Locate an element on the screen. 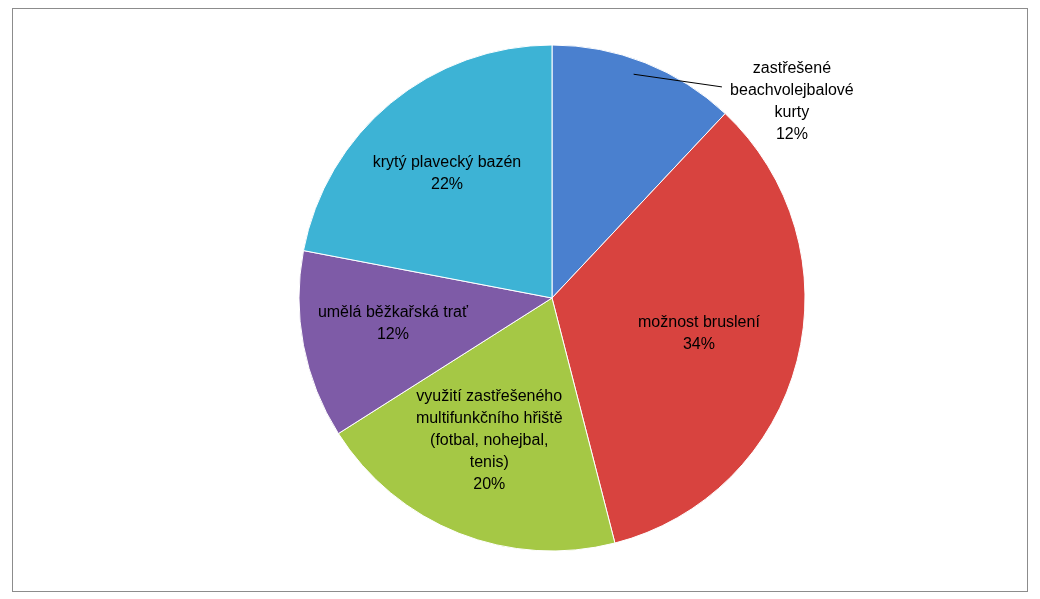 The image size is (1040, 599). data-label: 20% is located at coordinates (489, 483).